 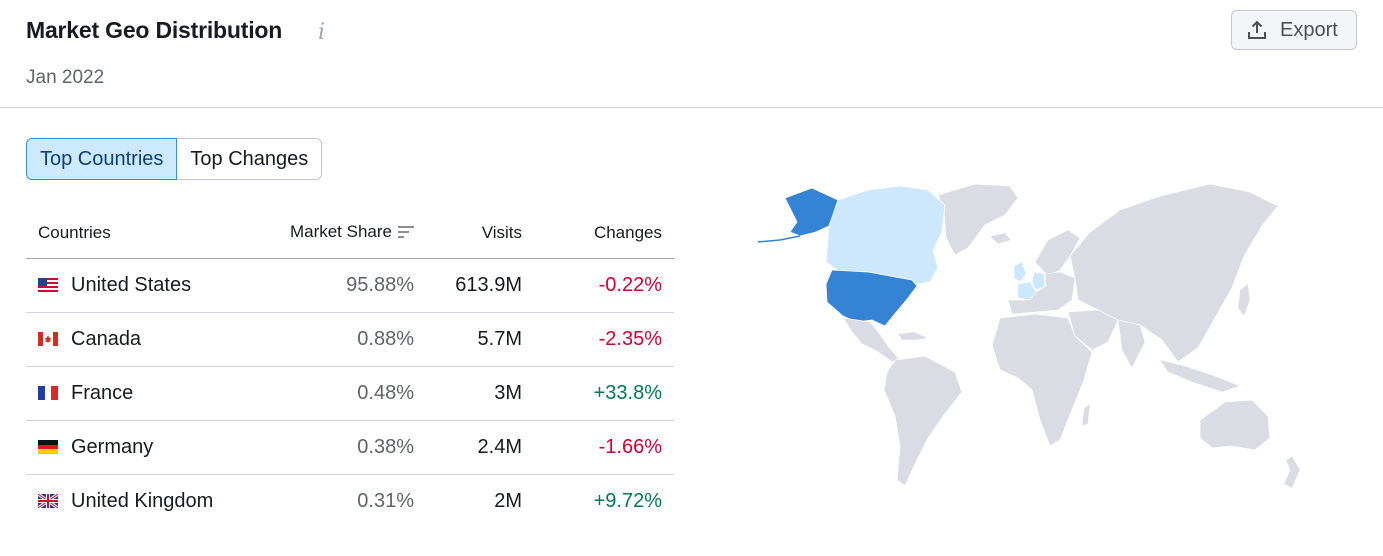 I want to click on table-row: France 0.48% 3M +33.8%, so click(x=350, y=393).